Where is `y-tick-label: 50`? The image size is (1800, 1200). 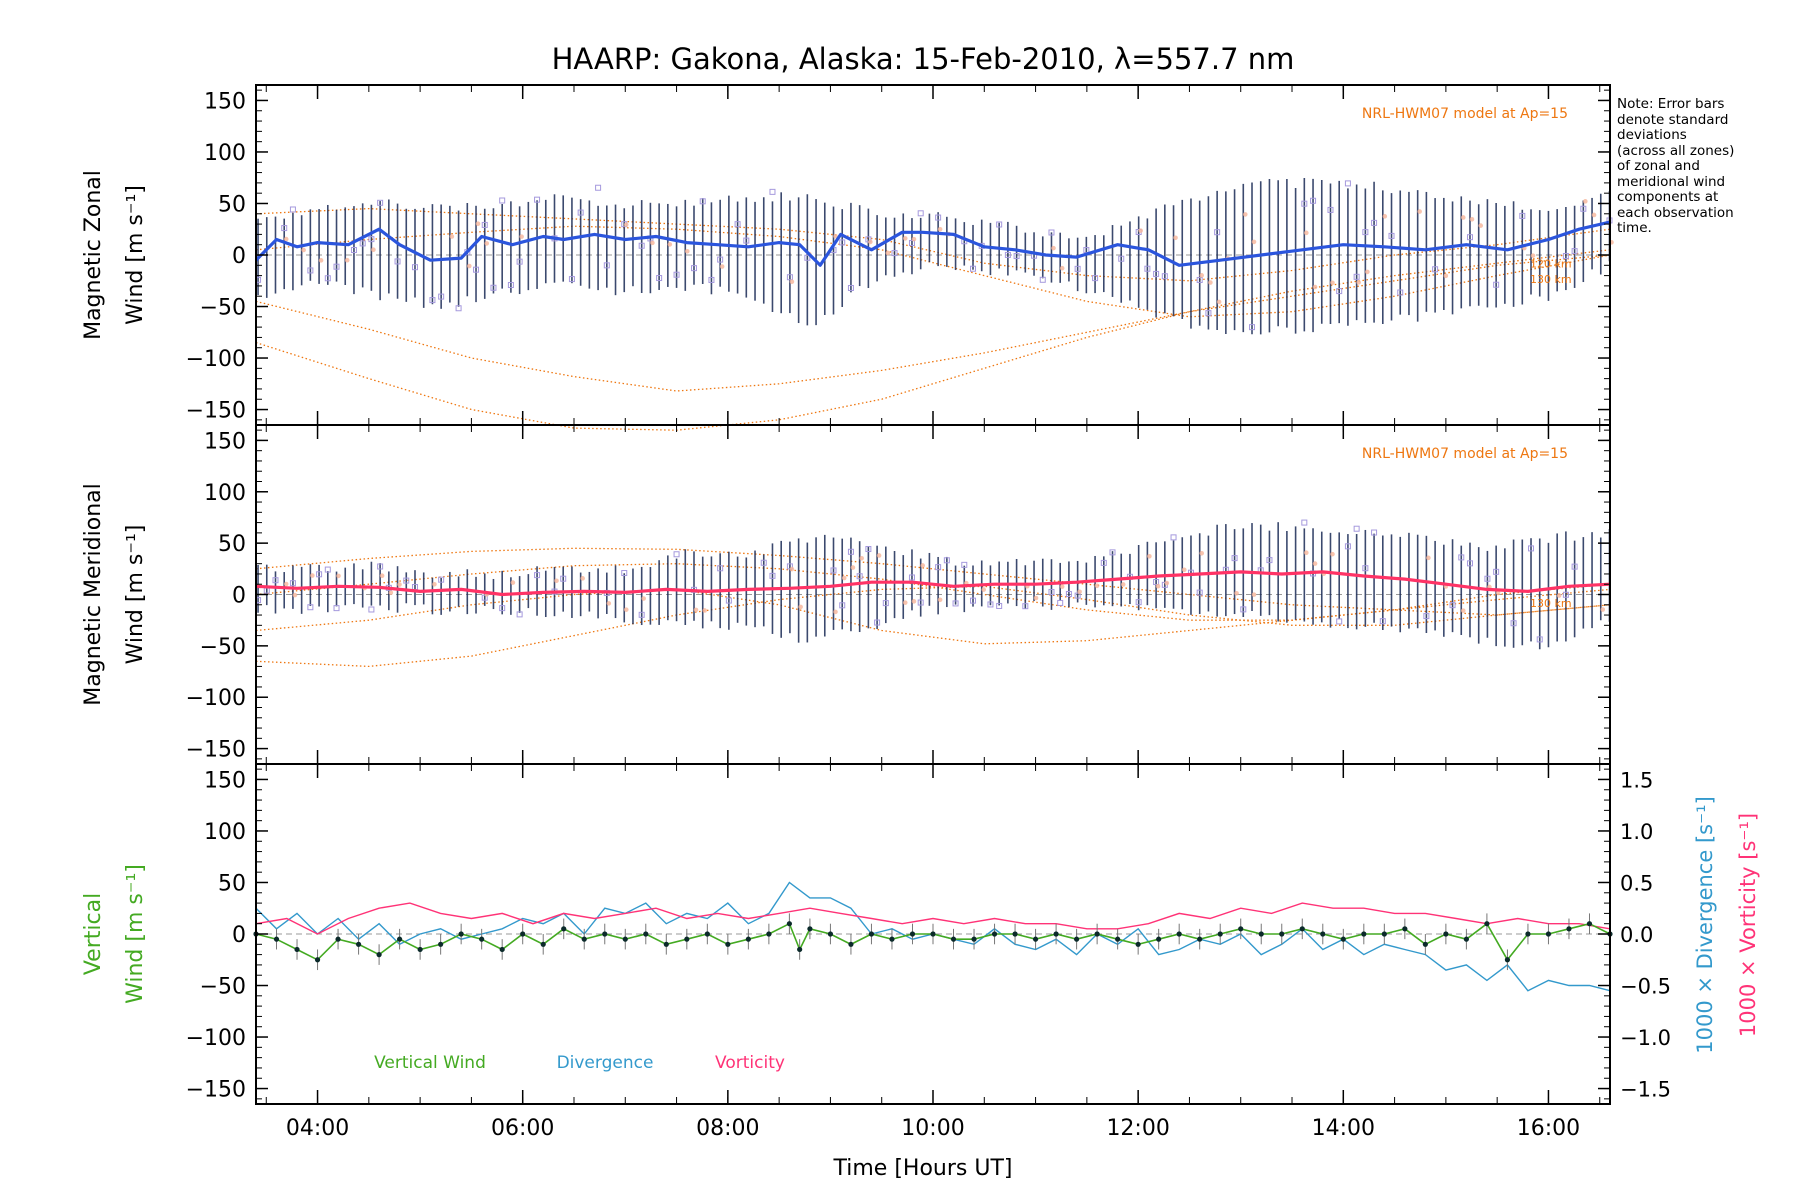
y-tick-label: 50 is located at coordinates (232, 883).